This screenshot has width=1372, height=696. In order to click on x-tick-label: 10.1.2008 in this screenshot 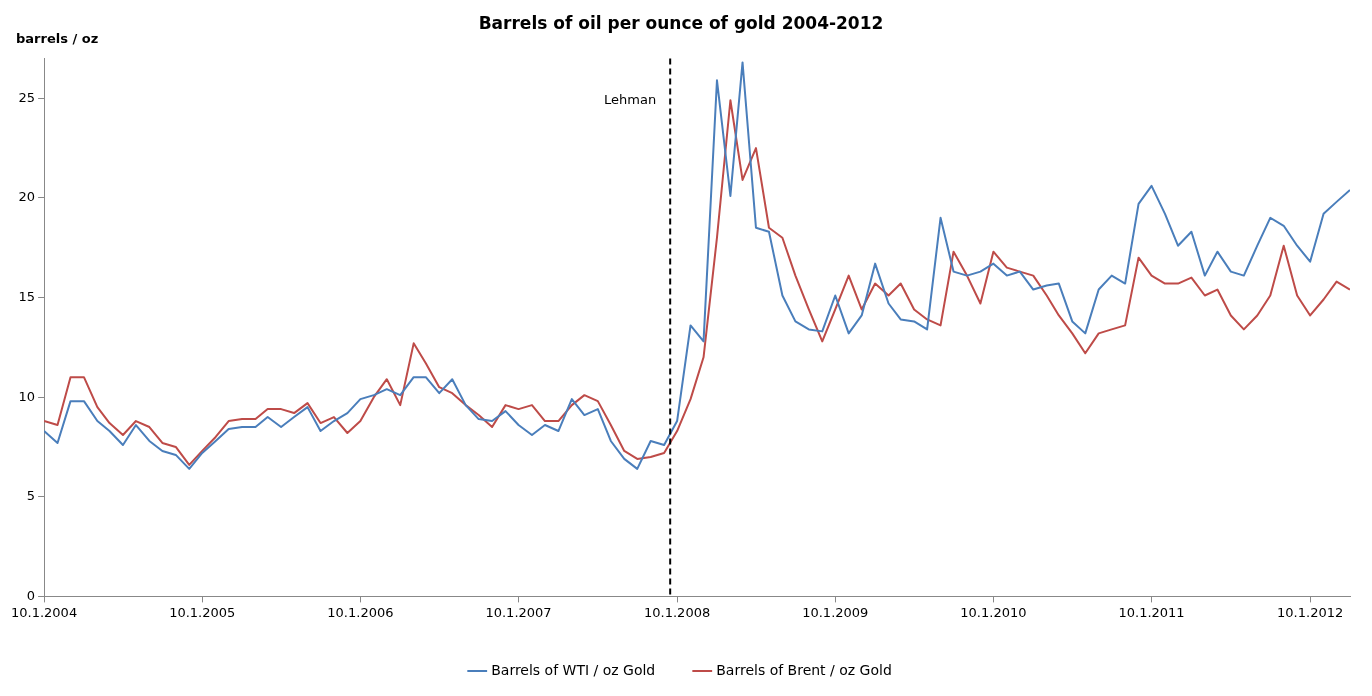, I will do `click(677, 612)`.